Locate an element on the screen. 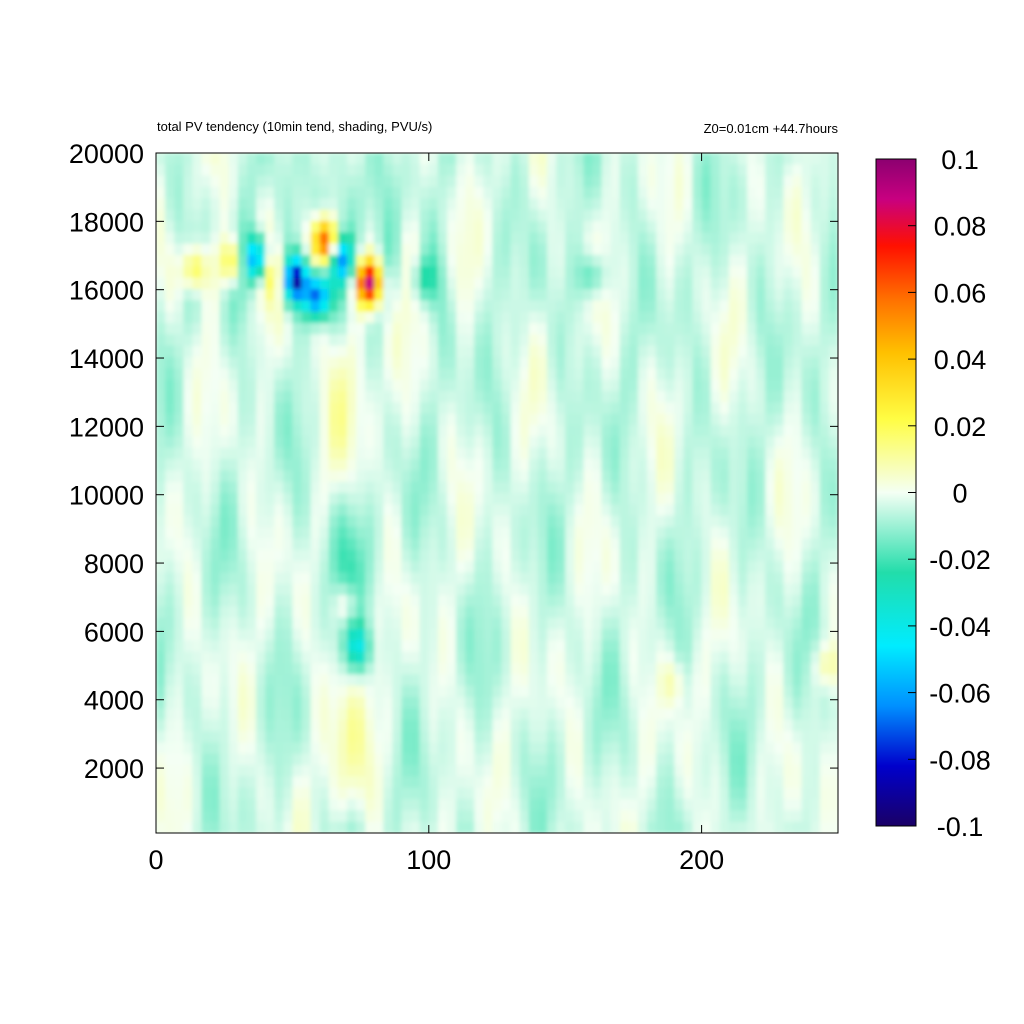  y-tick-label: 18000 is located at coordinates (106, 222).